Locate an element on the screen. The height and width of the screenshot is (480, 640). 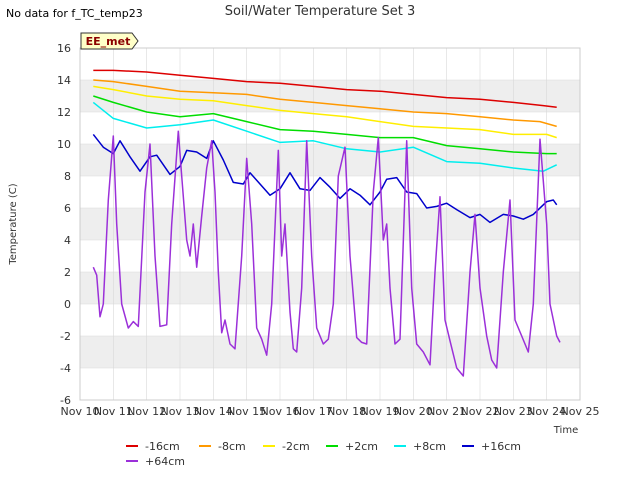
y-tick-label: 6 is located at coordinates (67, 208).